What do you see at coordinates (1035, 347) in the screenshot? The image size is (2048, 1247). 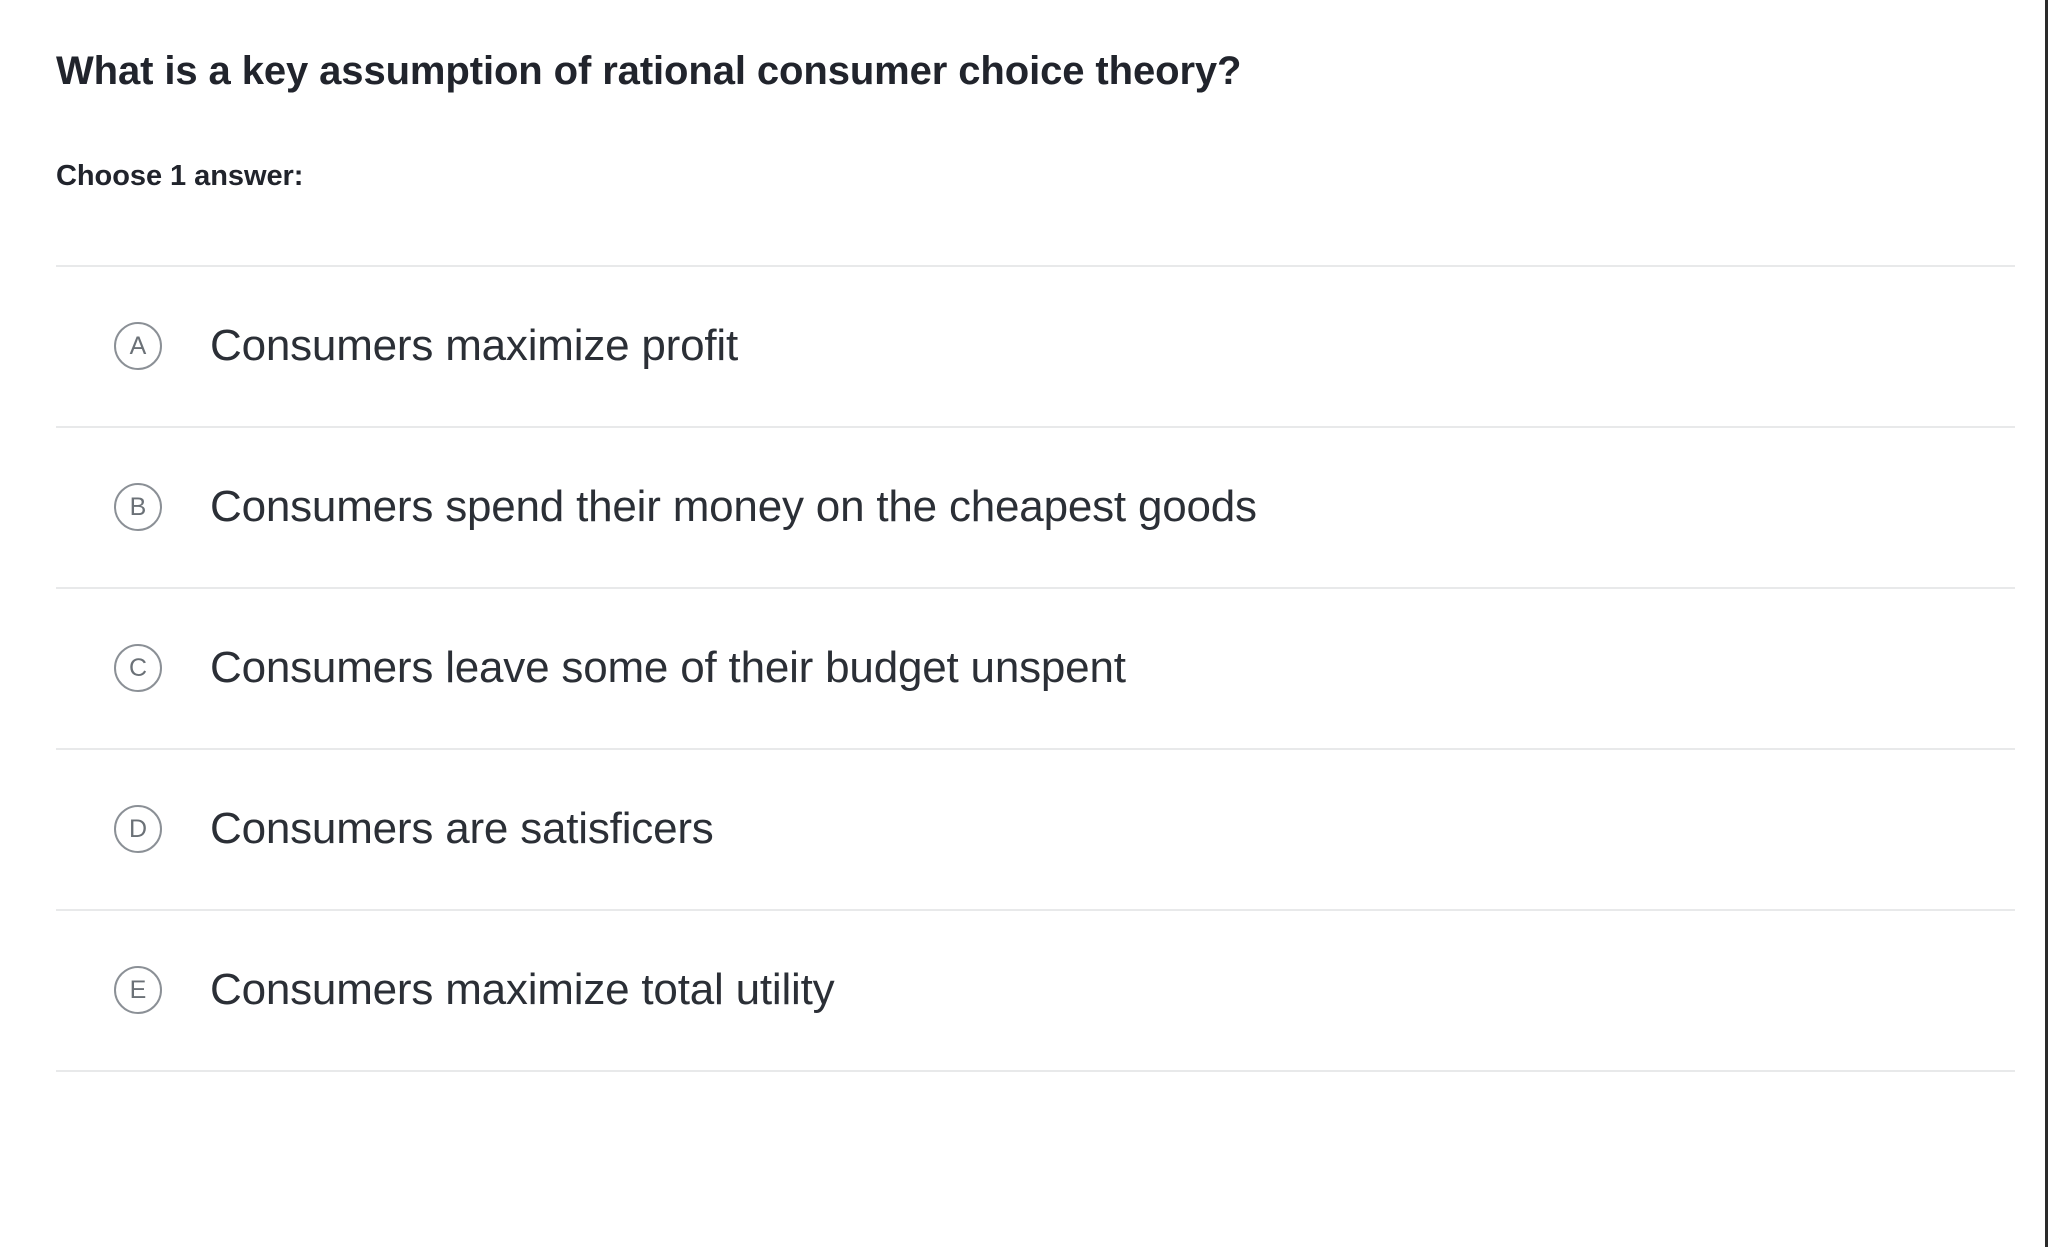 I see `answer-option-a: A Consumers maximize profit` at bounding box center [1035, 347].